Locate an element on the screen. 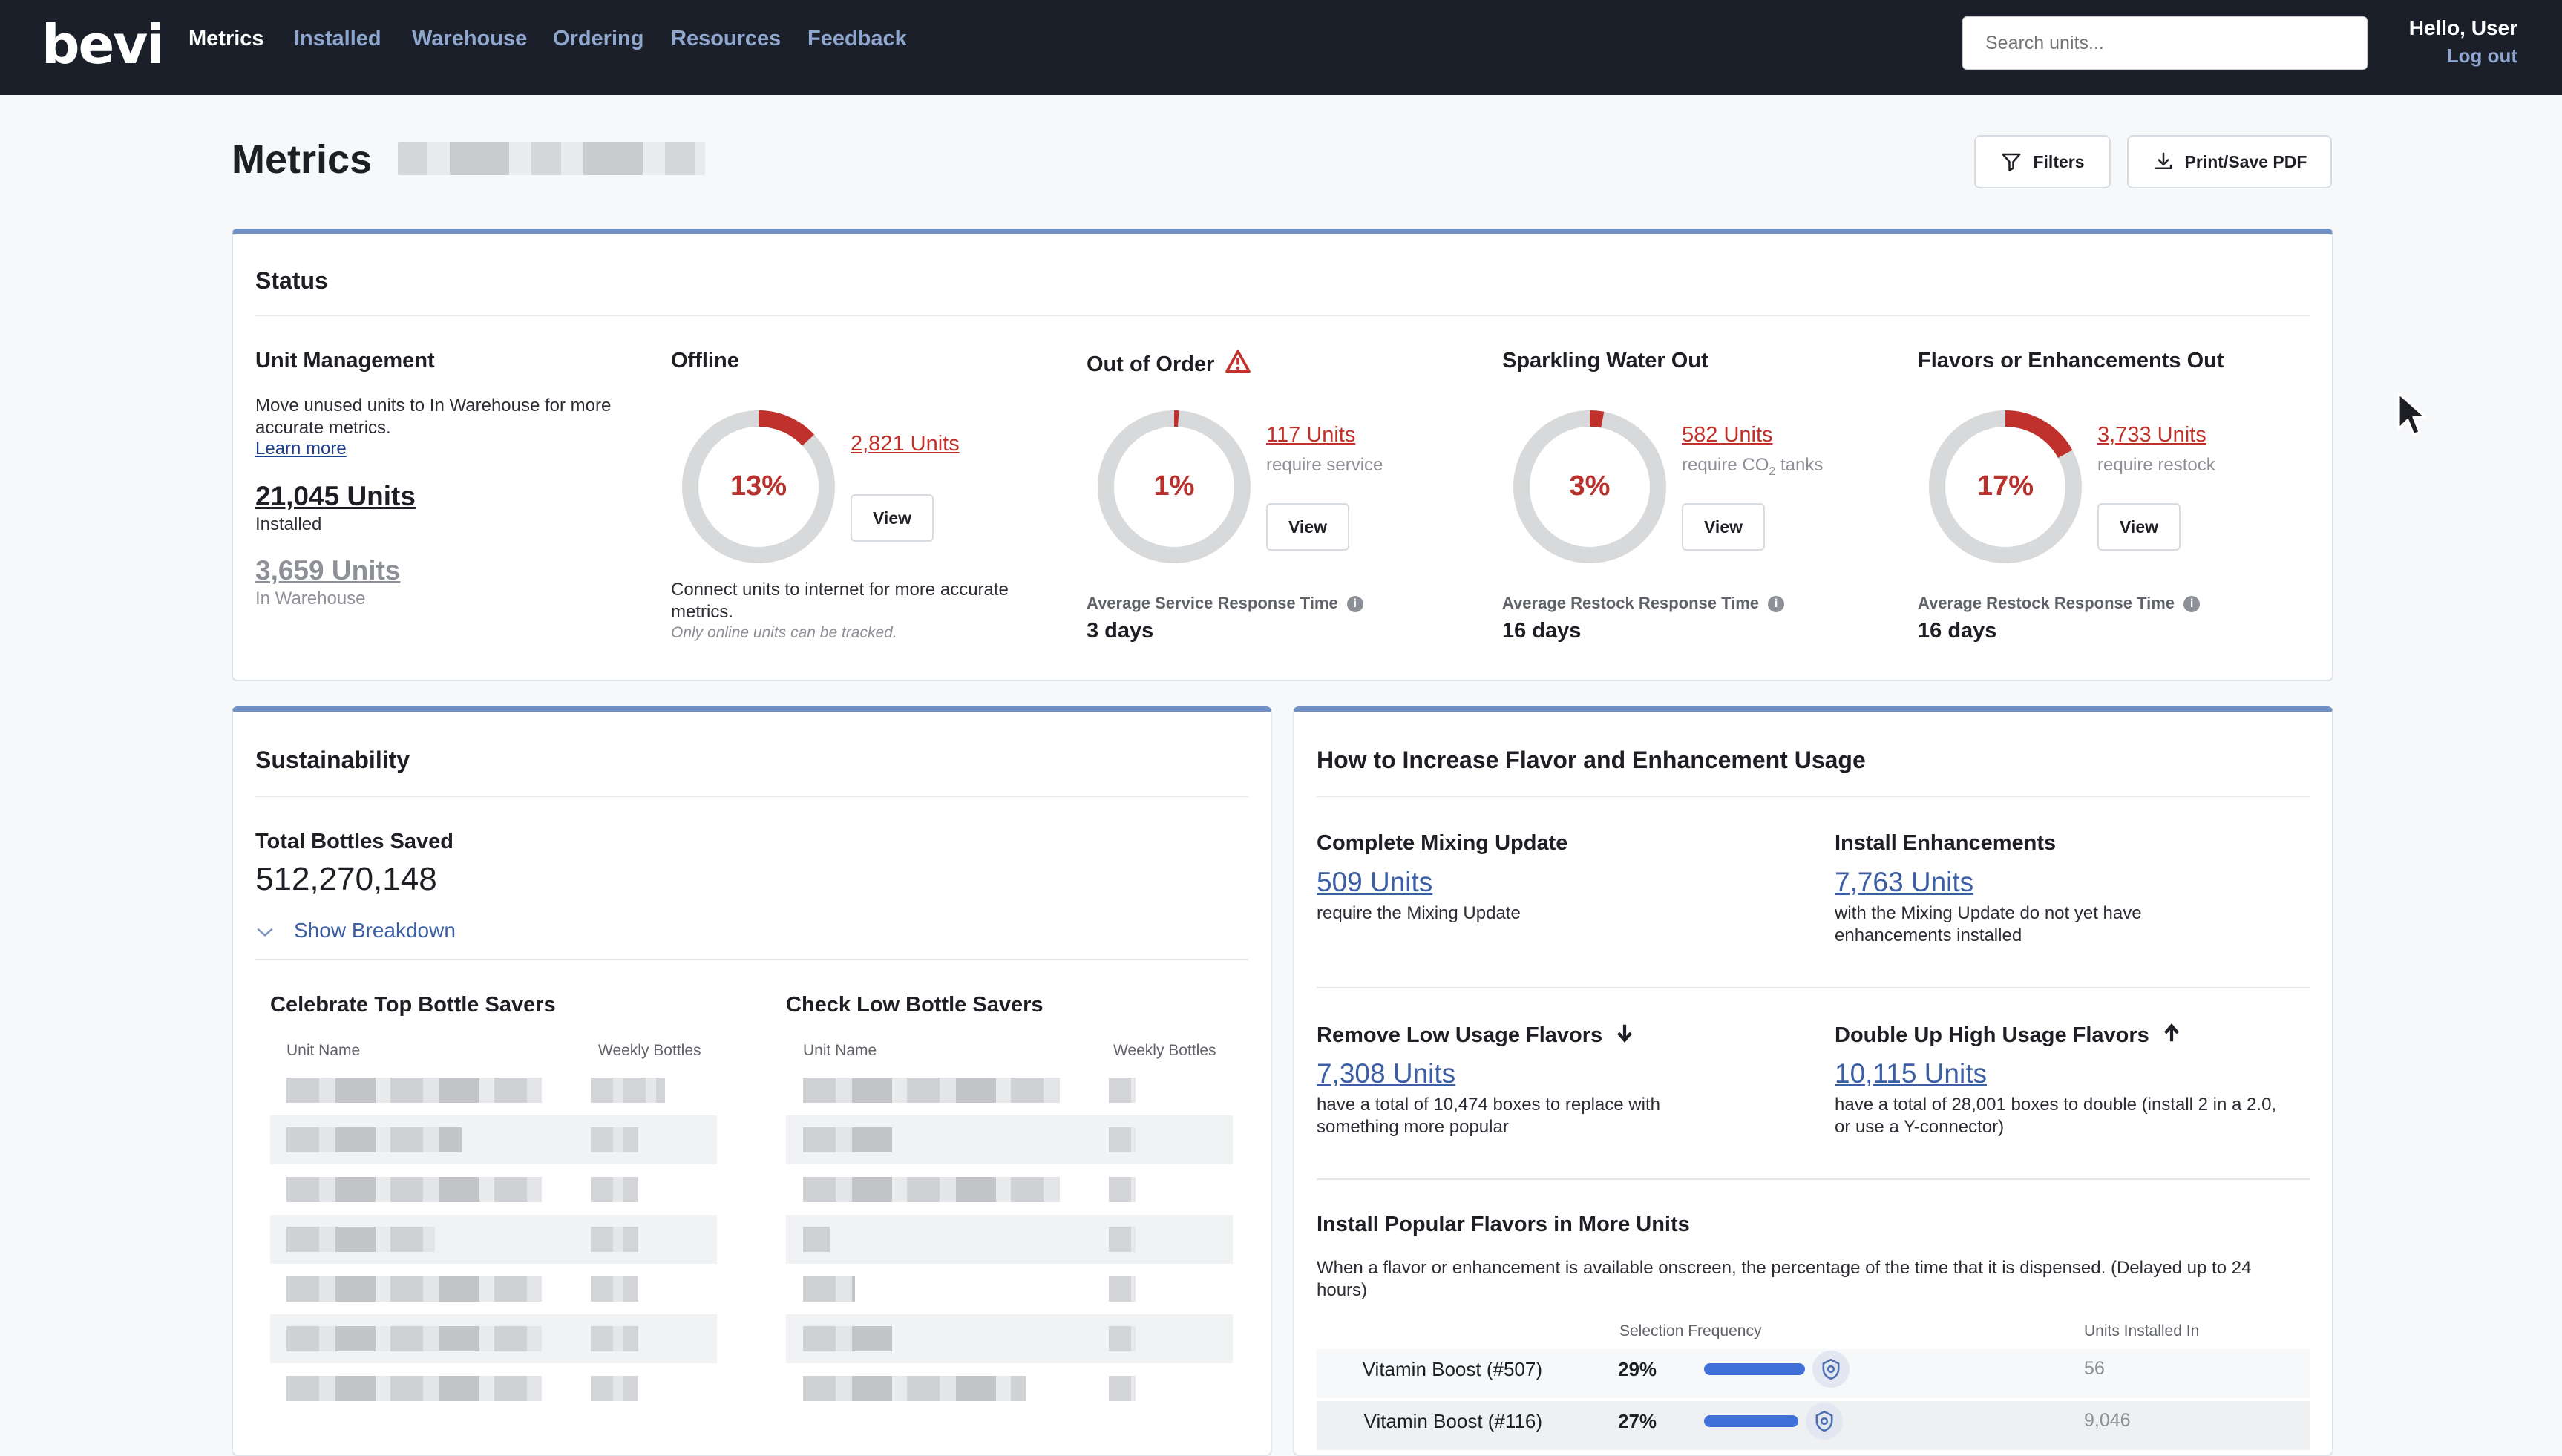 This screenshot has width=2562, height=1456. flavors-sub: require restock is located at coordinates (2156, 465).